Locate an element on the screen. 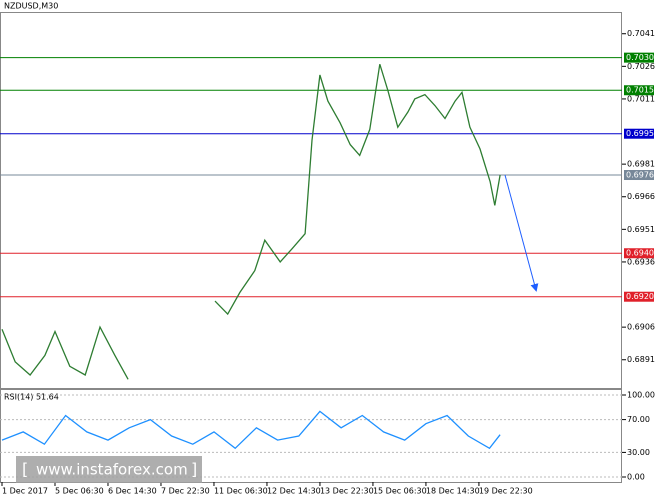 The image size is (664, 498). y-tick-label: 0.6906 is located at coordinates (641, 327).